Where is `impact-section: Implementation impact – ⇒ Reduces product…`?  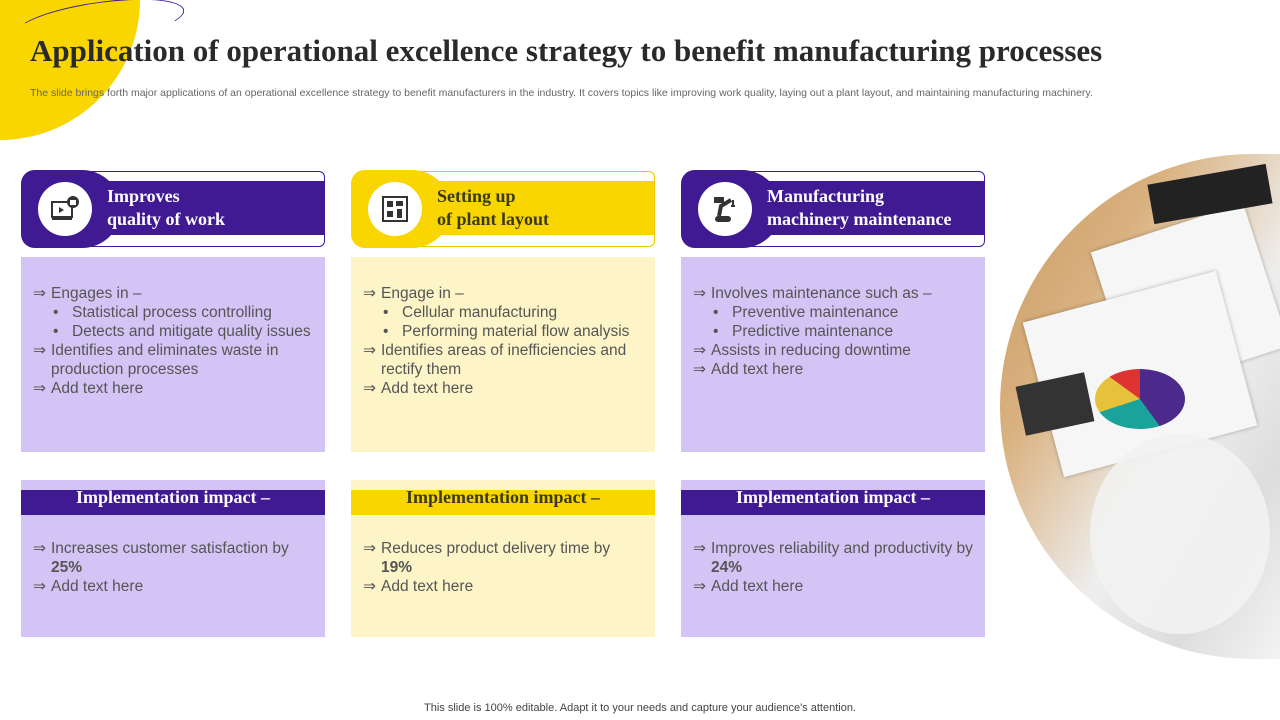
impact-section: Implementation impact – ⇒ Reduces product… is located at coordinates (503, 558).